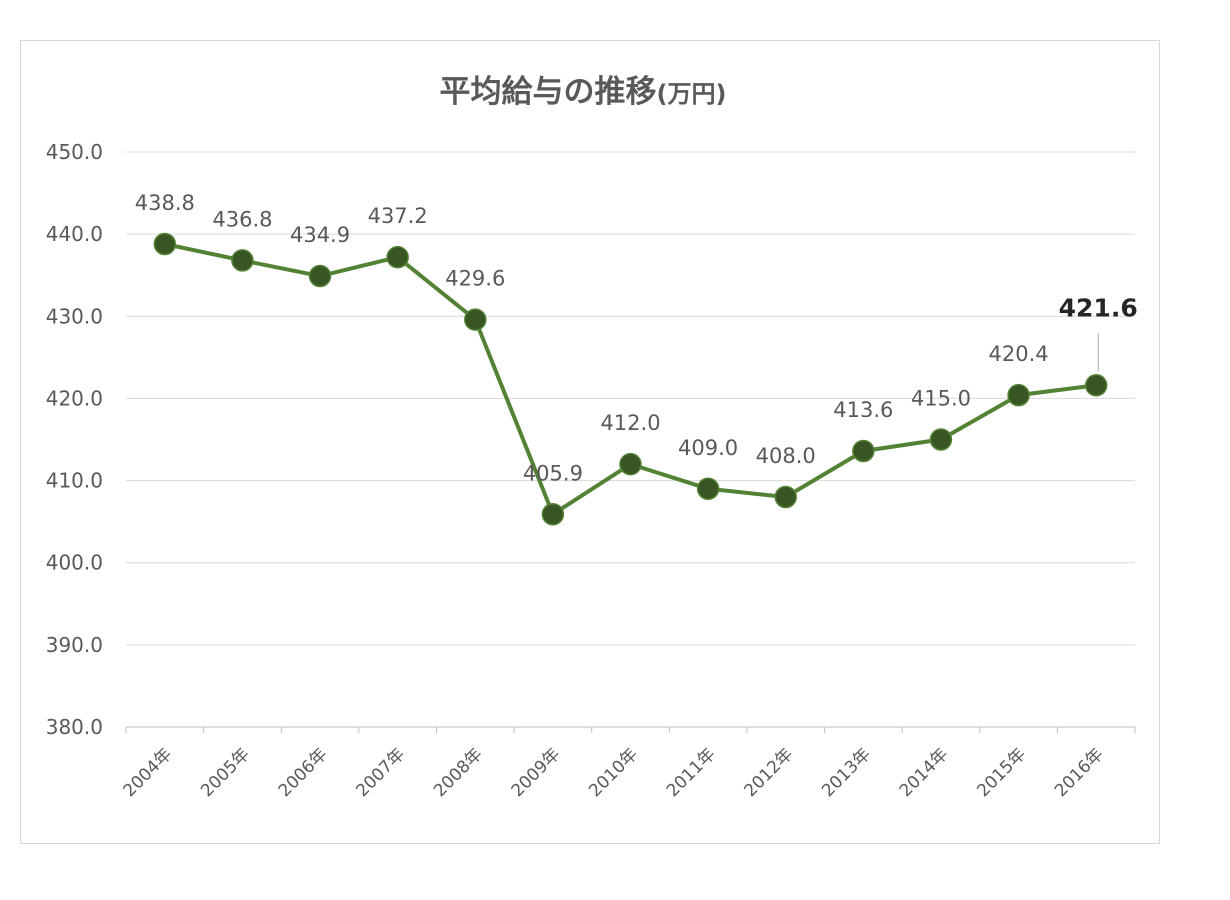 The width and height of the screenshot is (1230, 900). Describe the element at coordinates (320, 235) in the screenshot. I see `data-label: 434.9` at that location.